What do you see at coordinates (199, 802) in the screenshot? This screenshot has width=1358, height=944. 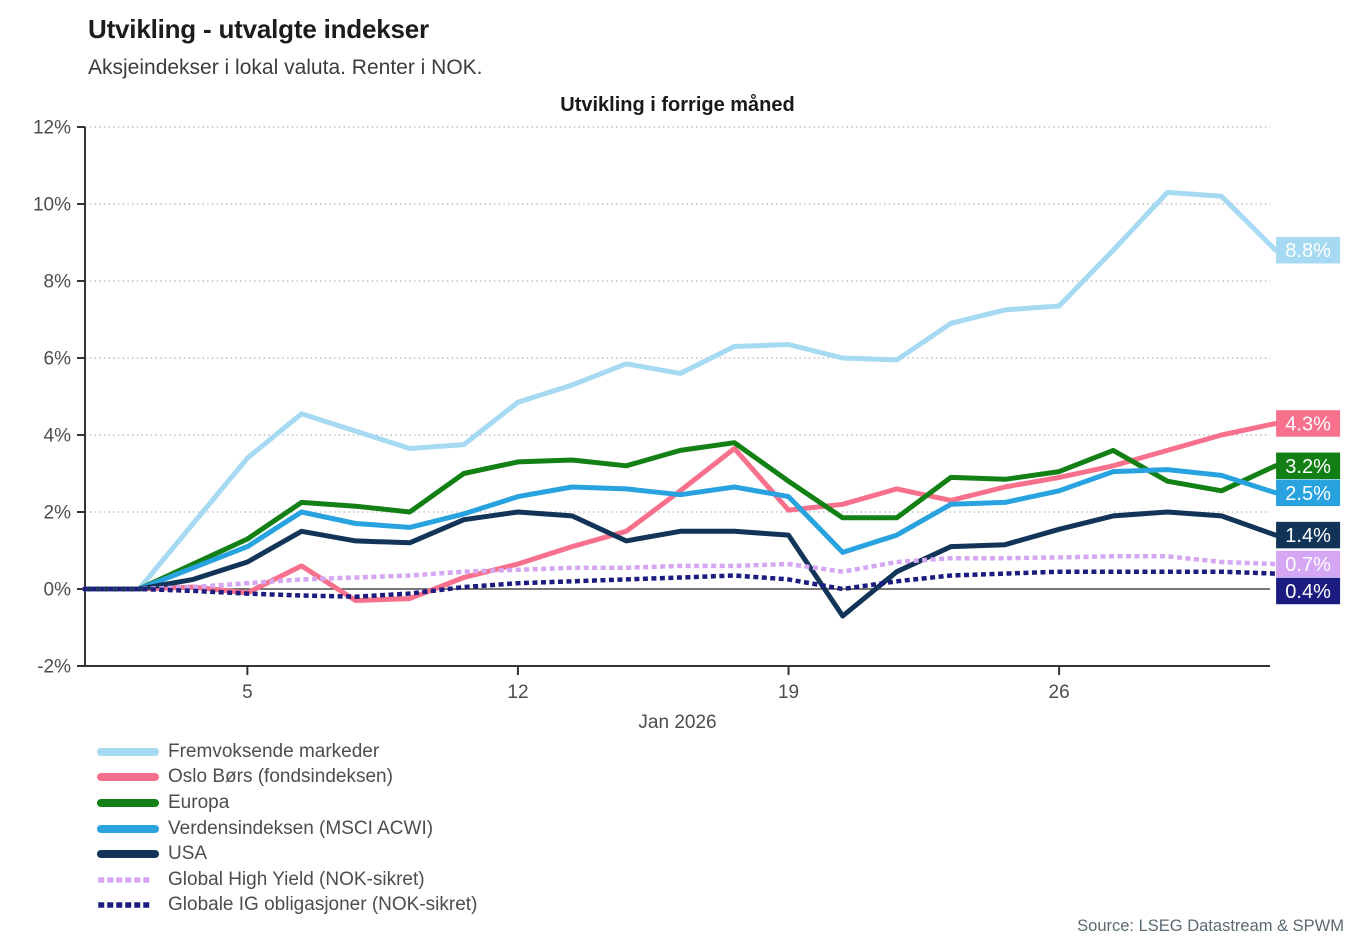 I see `legend-label: Europa` at bounding box center [199, 802].